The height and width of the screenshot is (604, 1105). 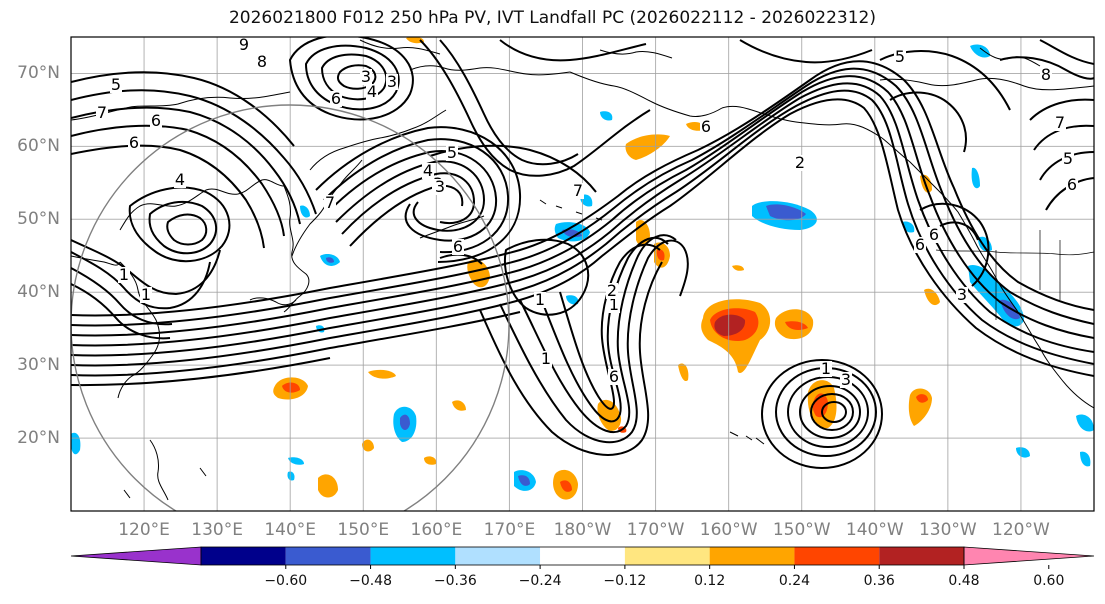 I want to click on colorbar-tick-label: 0.48, so click(x=963, y=581).